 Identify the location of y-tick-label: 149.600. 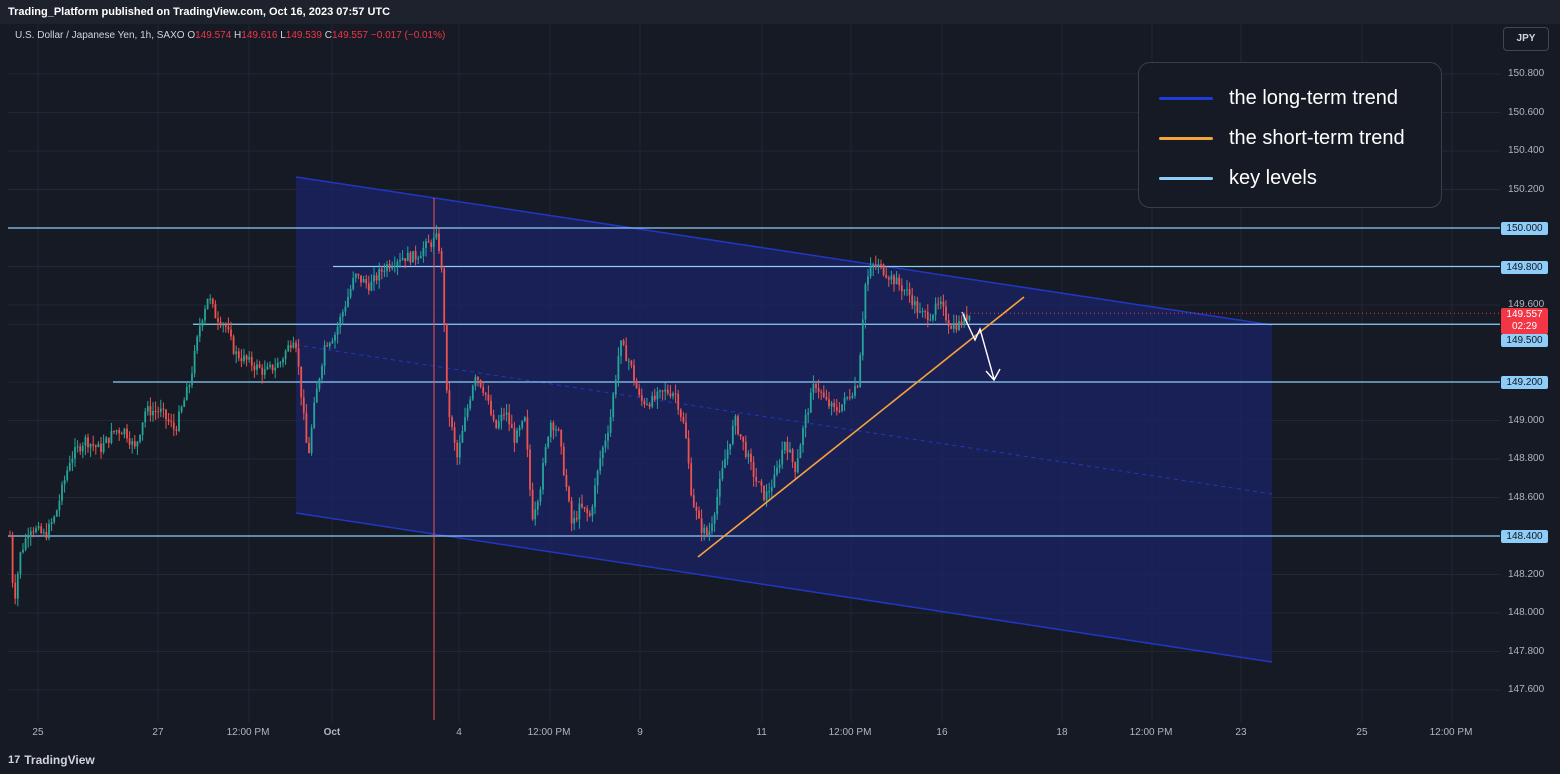
(1526, 304).